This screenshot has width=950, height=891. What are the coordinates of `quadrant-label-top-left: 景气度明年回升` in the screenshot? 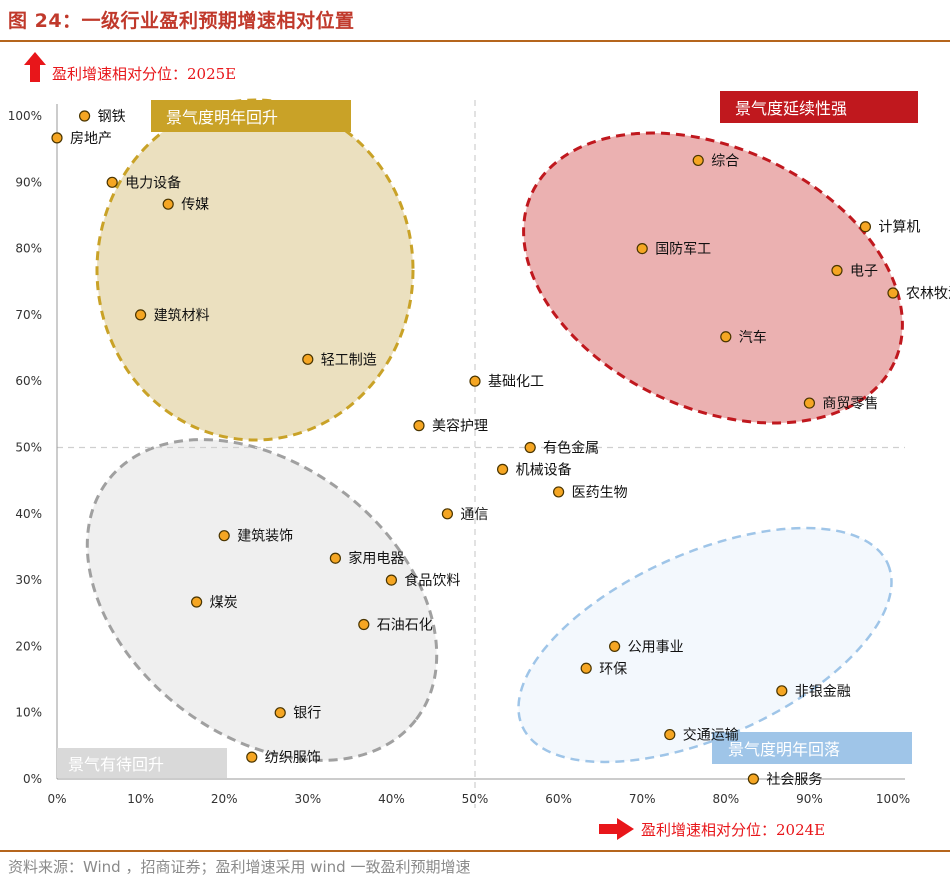 It's located at (251, 116).